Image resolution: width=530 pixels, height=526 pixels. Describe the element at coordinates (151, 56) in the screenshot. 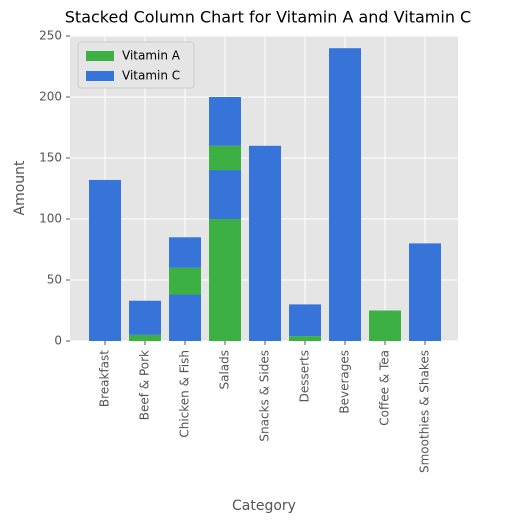

I see `legend-label: Vitamin A` at that location.